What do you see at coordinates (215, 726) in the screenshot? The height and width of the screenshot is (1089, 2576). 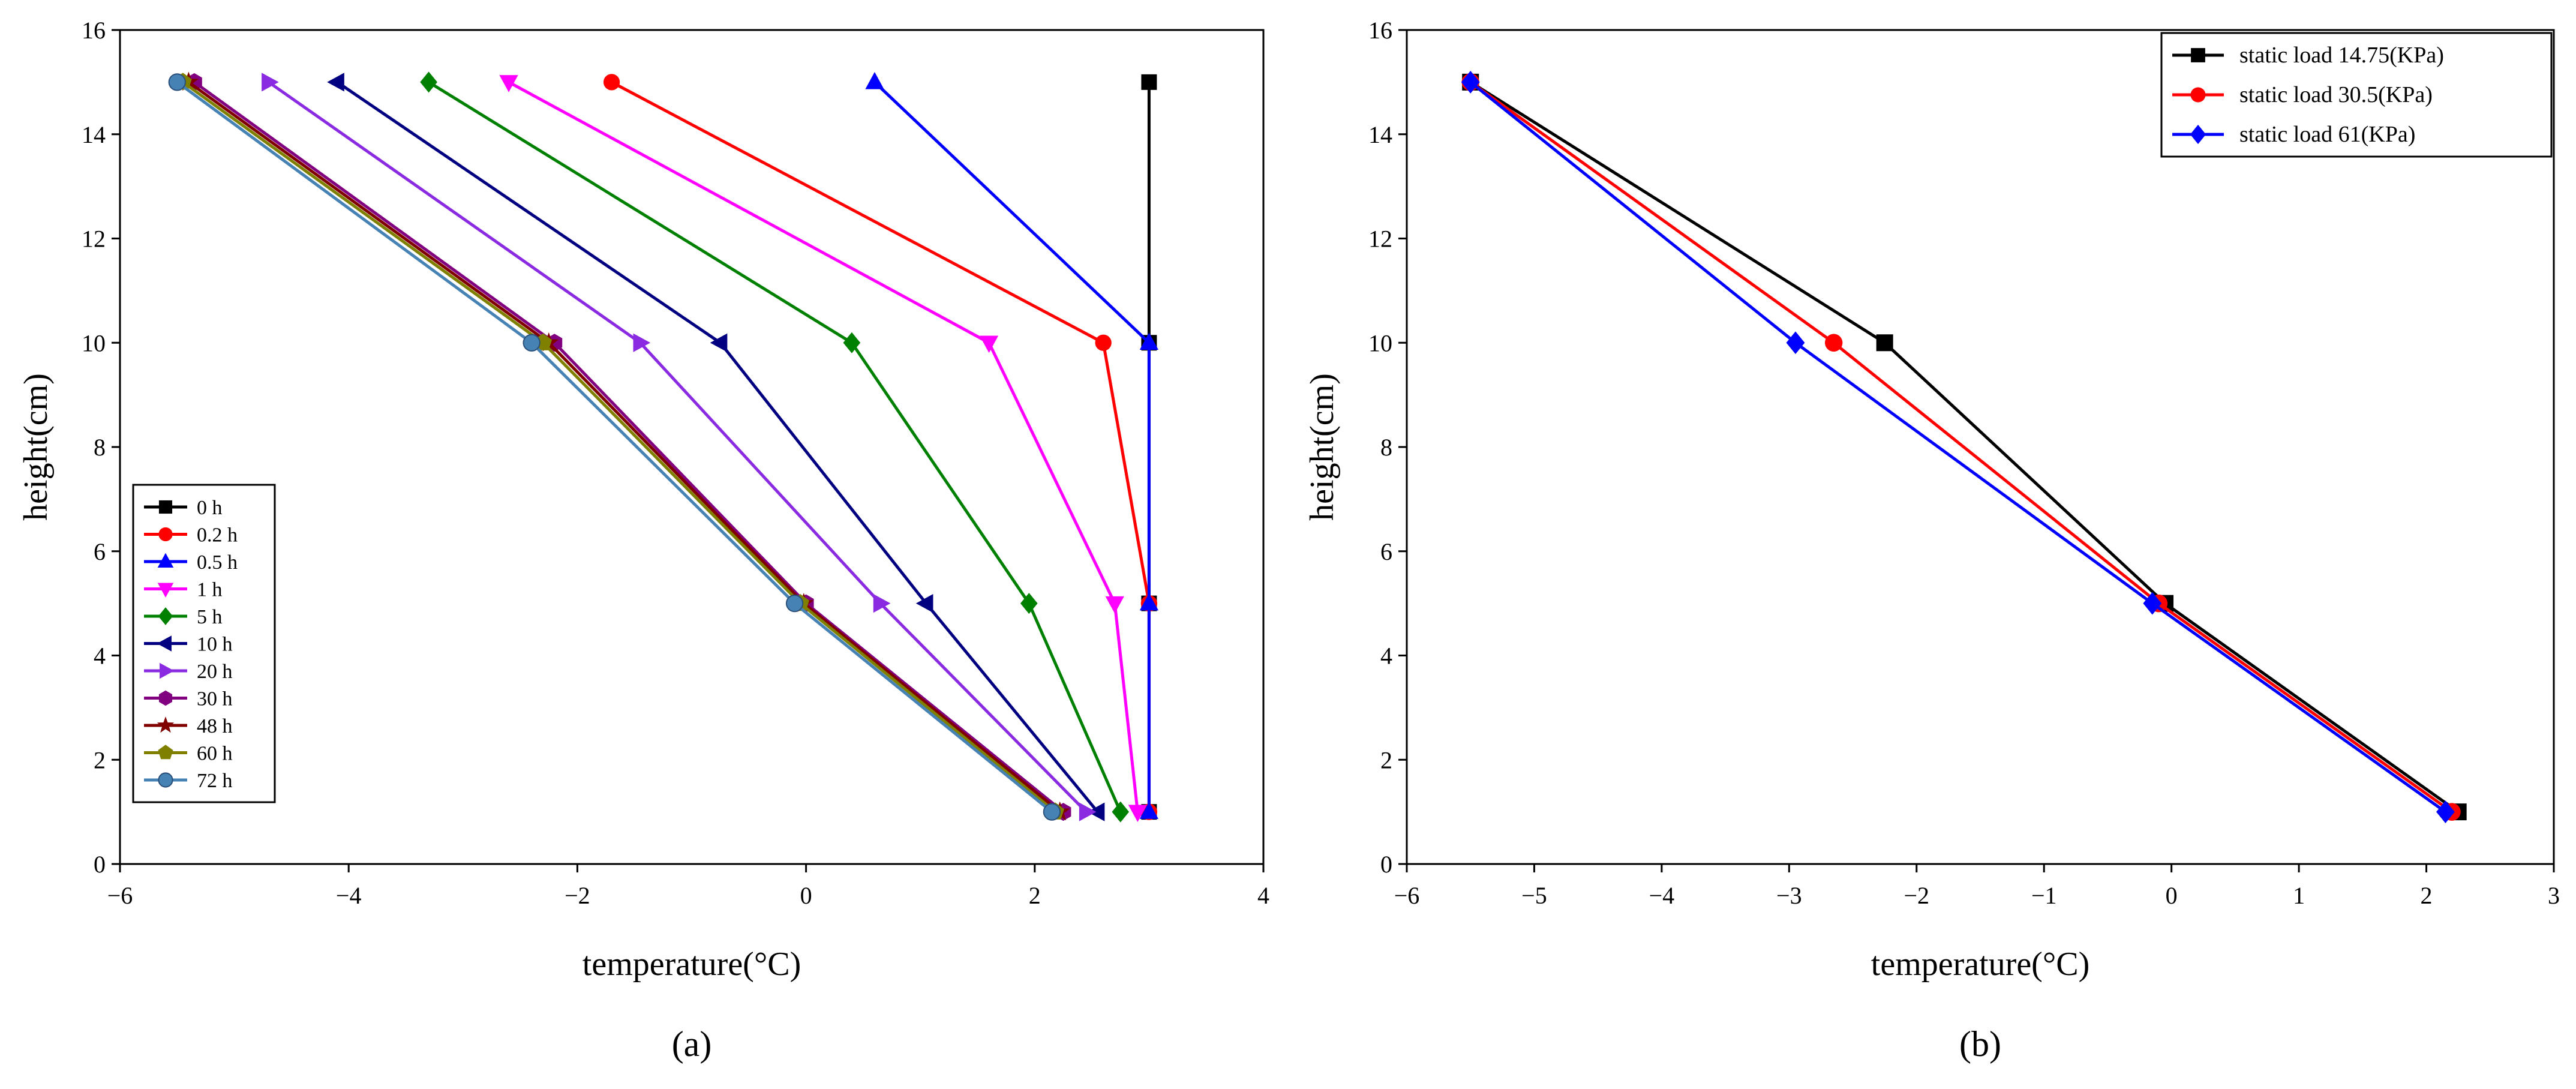 I see `legend-label: 48 h` at bounding box center [215, 726].